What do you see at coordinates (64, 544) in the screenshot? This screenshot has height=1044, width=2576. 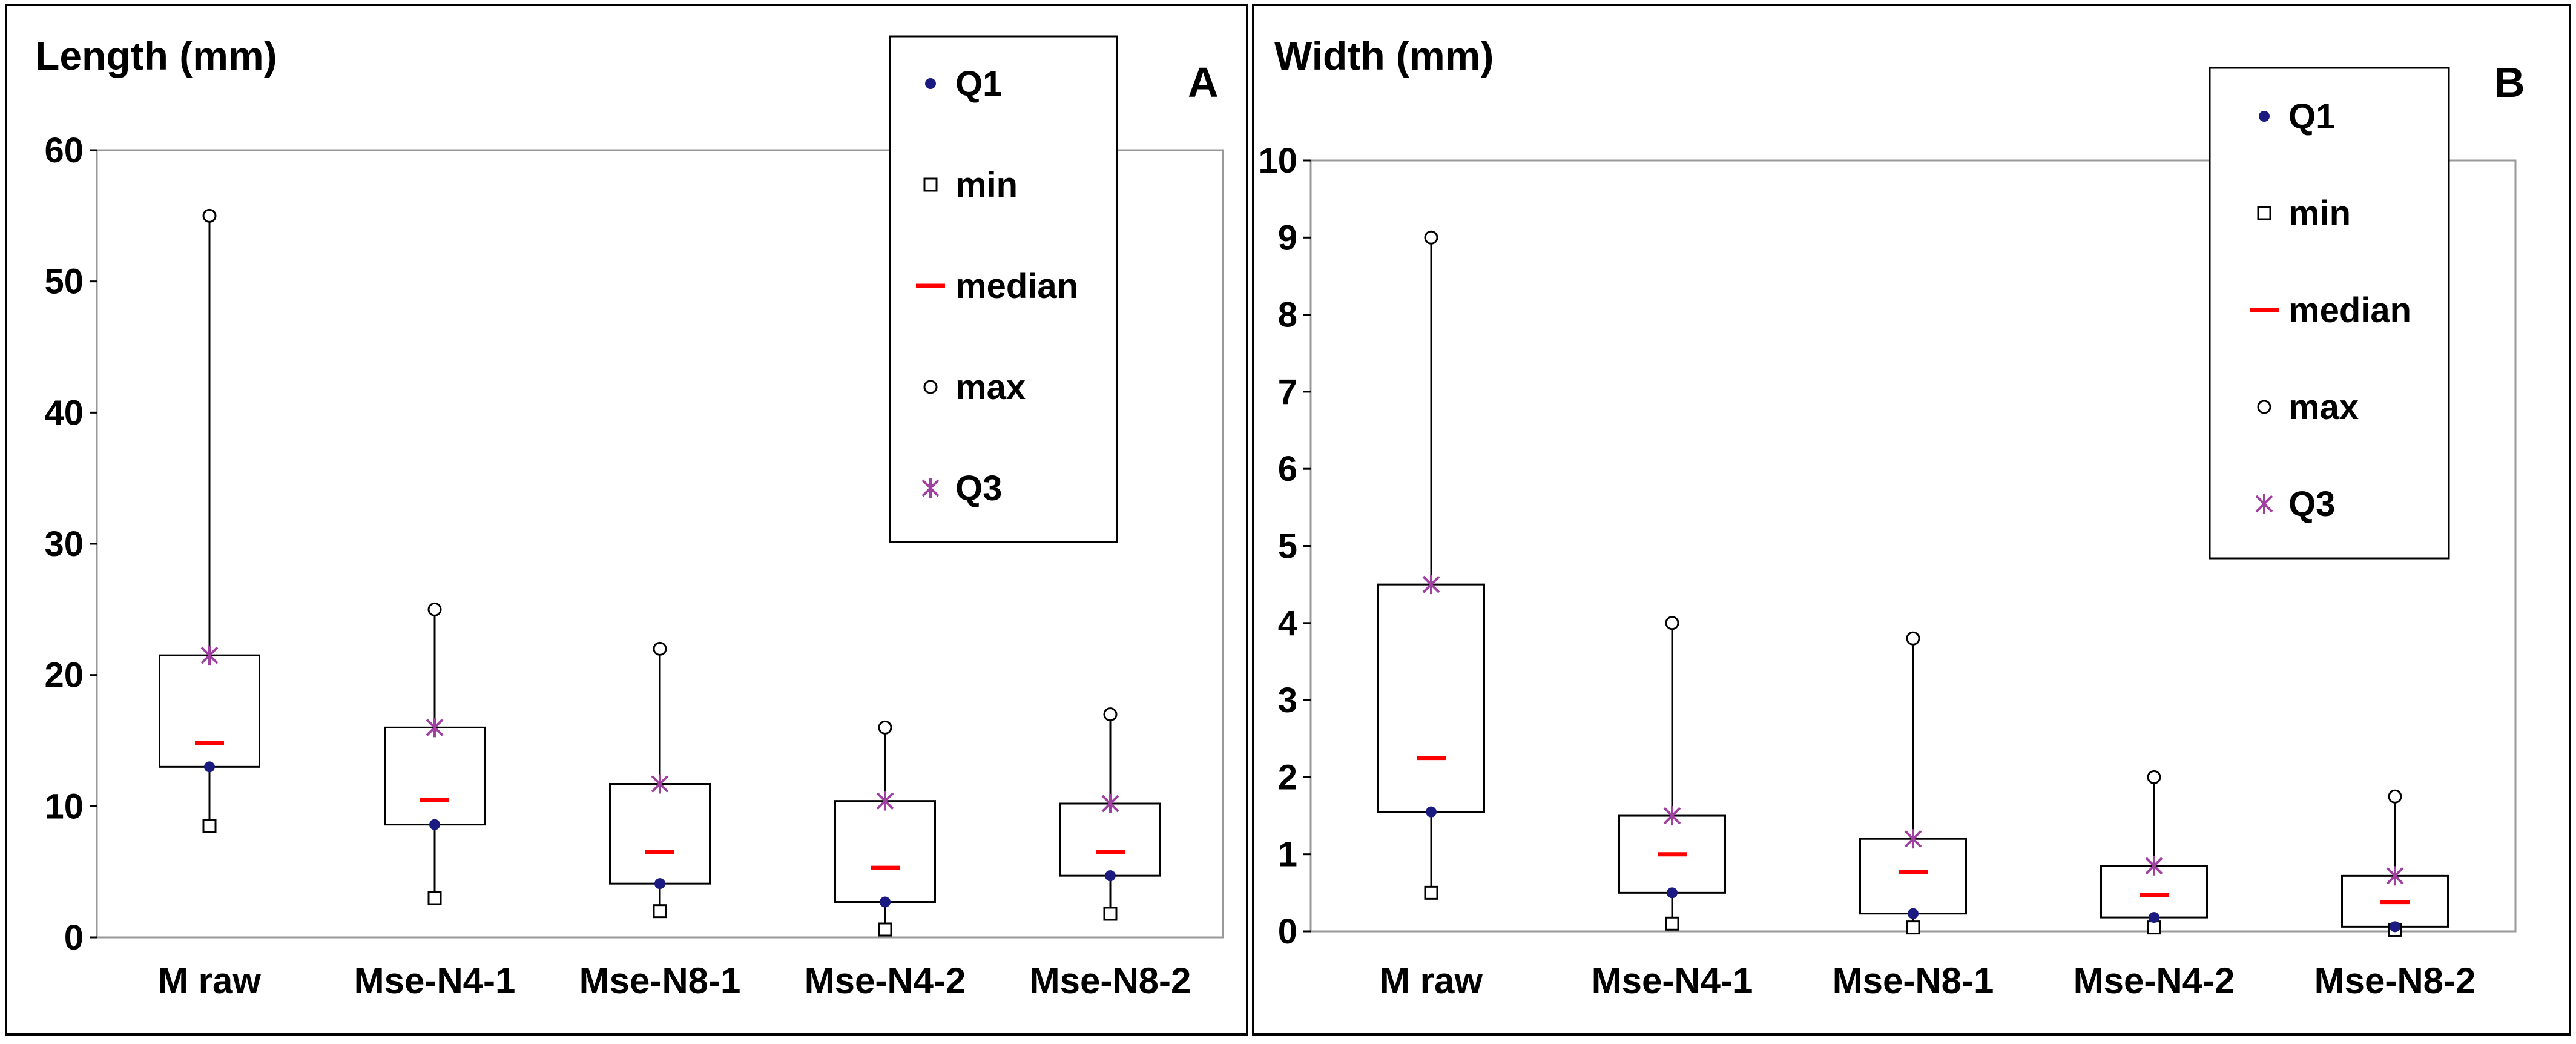 I see `y-tick-label: 30` at bounding box center [64, 544].